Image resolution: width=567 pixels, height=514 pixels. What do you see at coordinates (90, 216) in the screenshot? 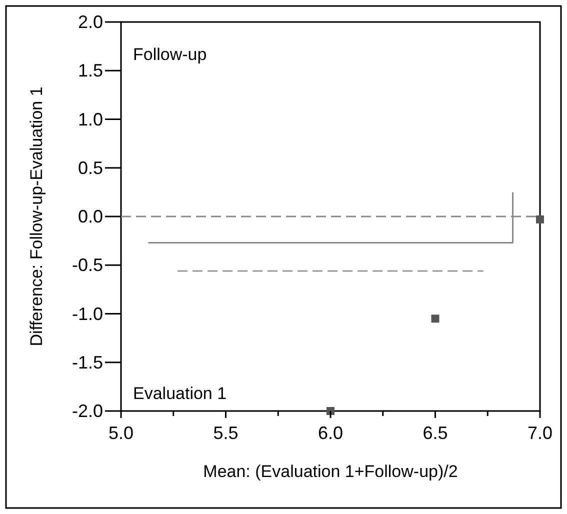
I see `y-tick-label: 0.0` at bounding box center [90, 216].